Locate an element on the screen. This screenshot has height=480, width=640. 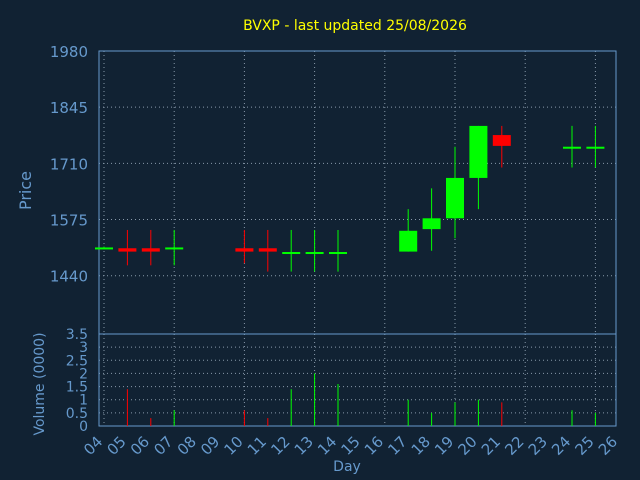
day-tick-label: 08 is located at coordinates (187, 446).